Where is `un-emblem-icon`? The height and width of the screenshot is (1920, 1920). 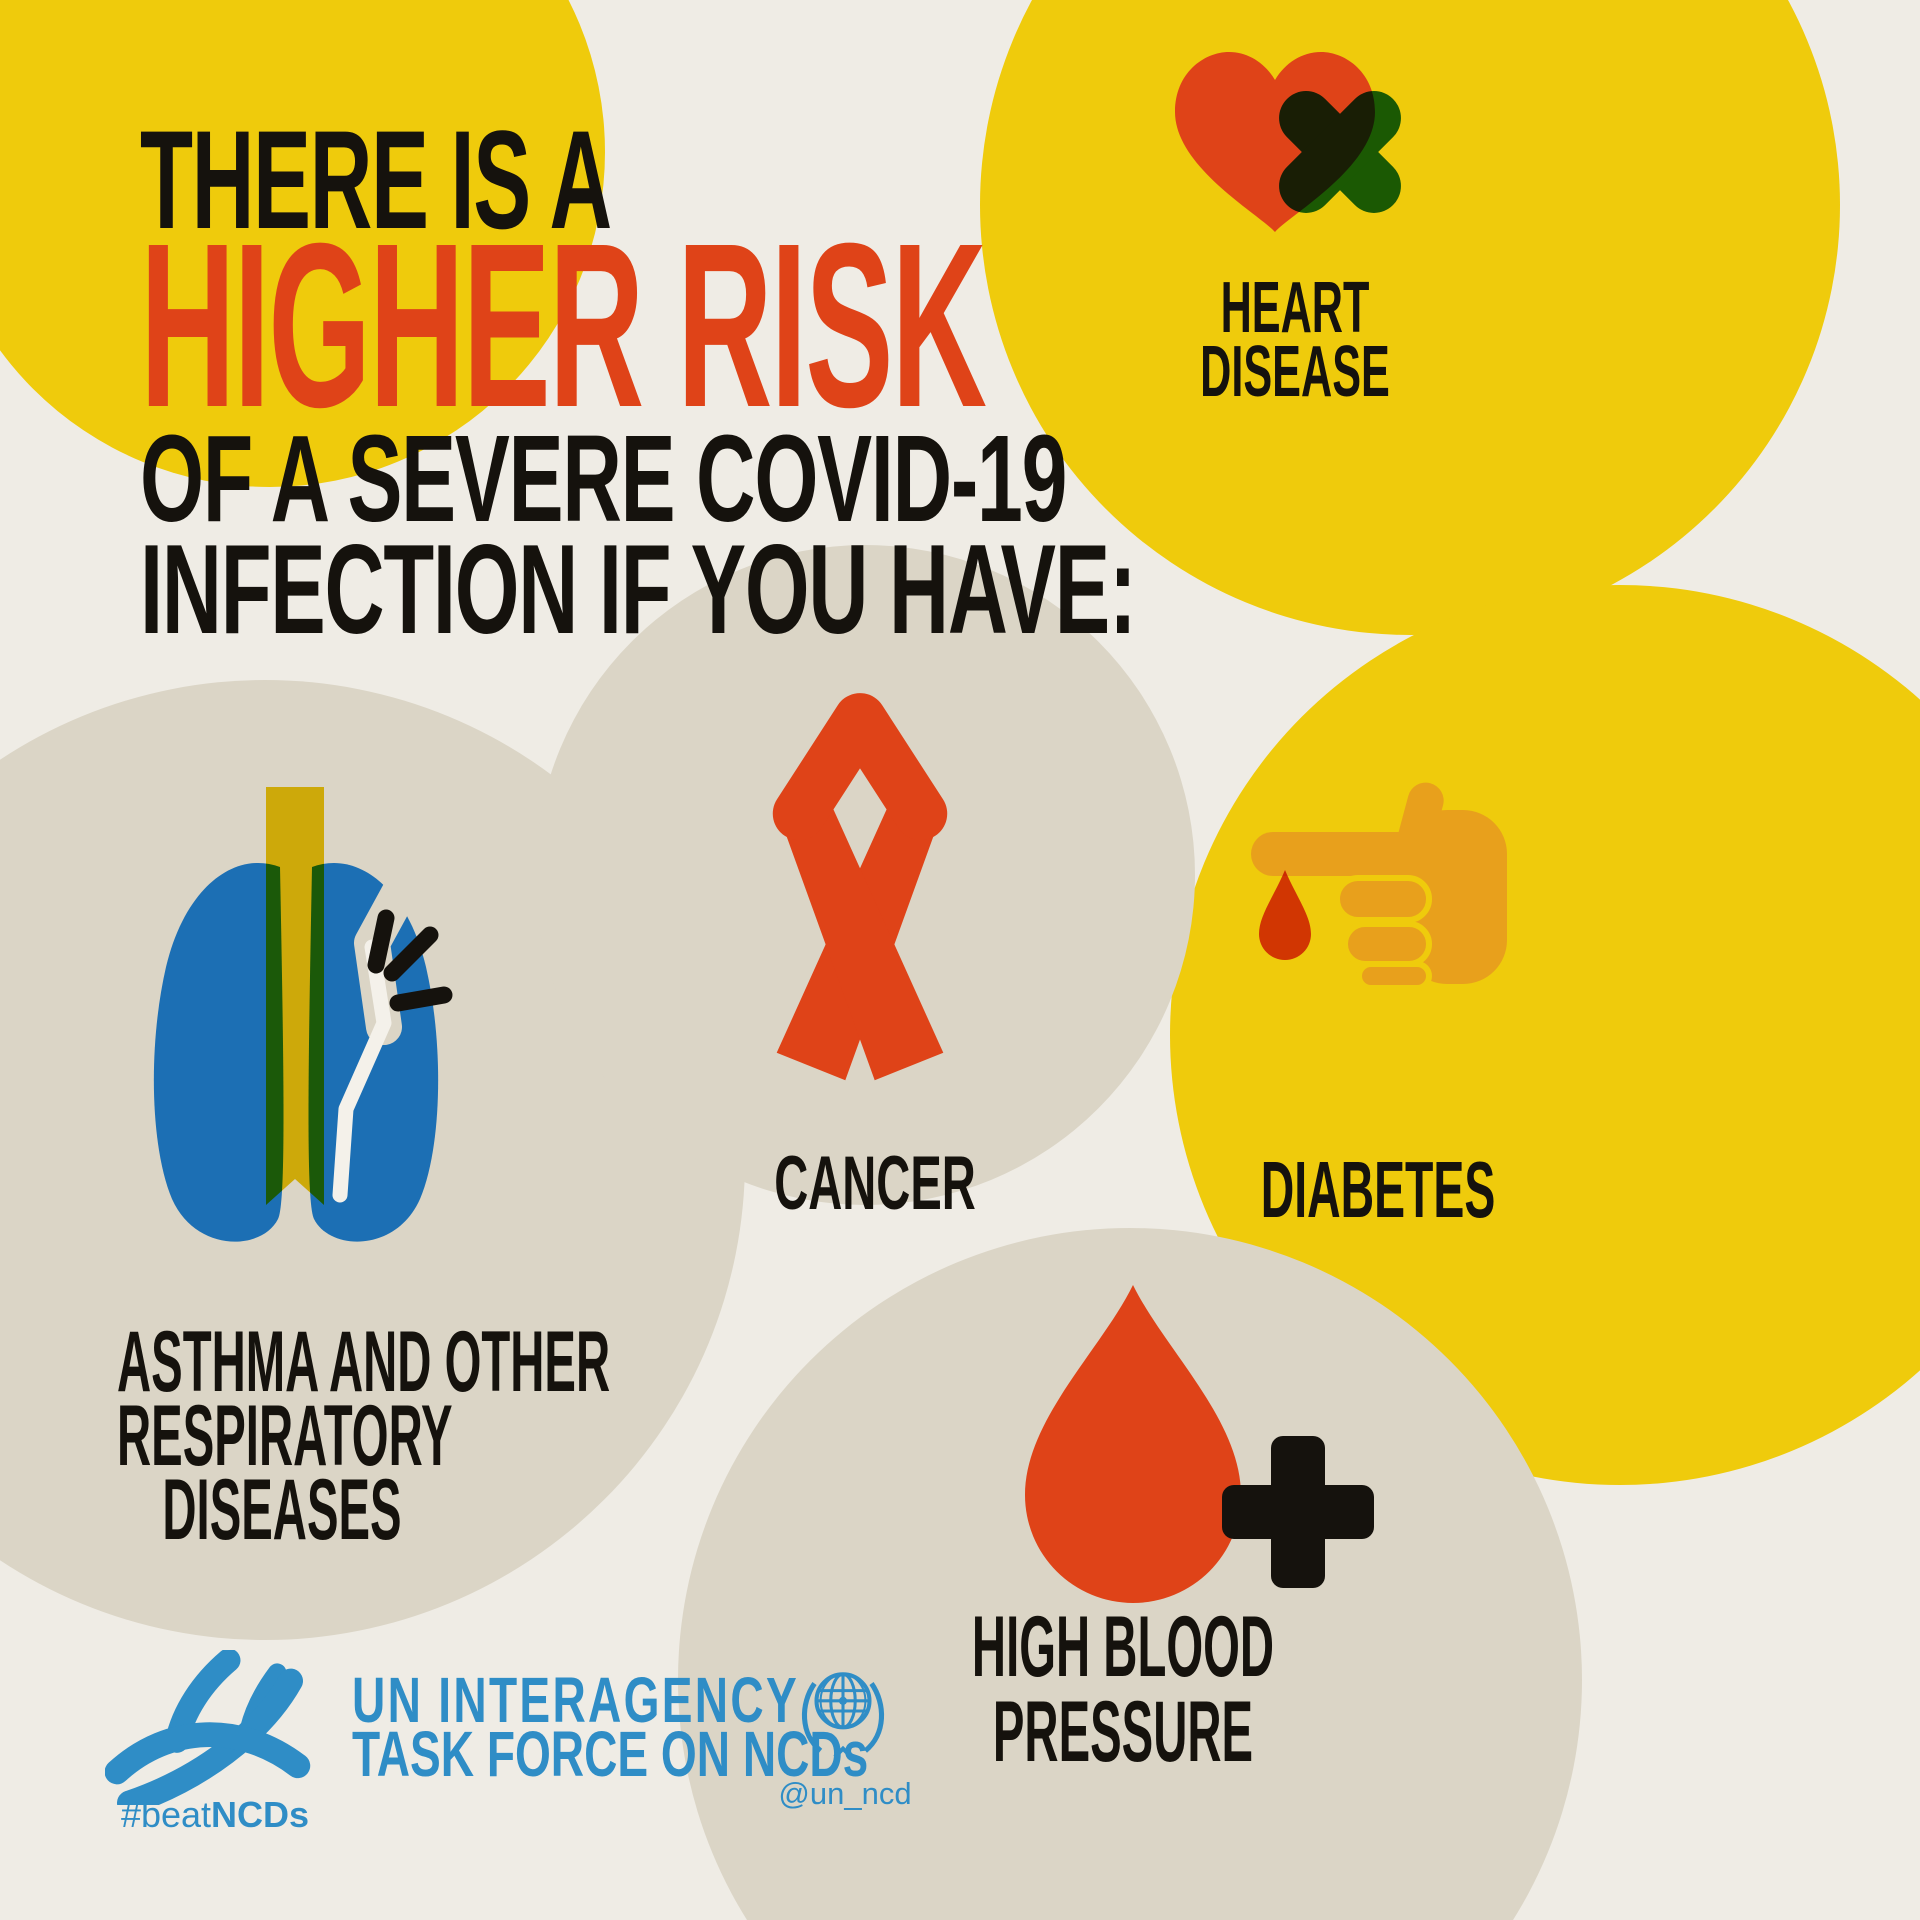
un-emblem-icon is located at coordinates (843, 1715).